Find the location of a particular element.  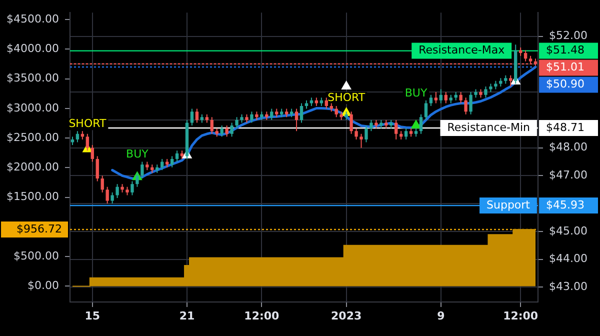

y-tick-label: $2500.00 is located at coordinates (32, 137).